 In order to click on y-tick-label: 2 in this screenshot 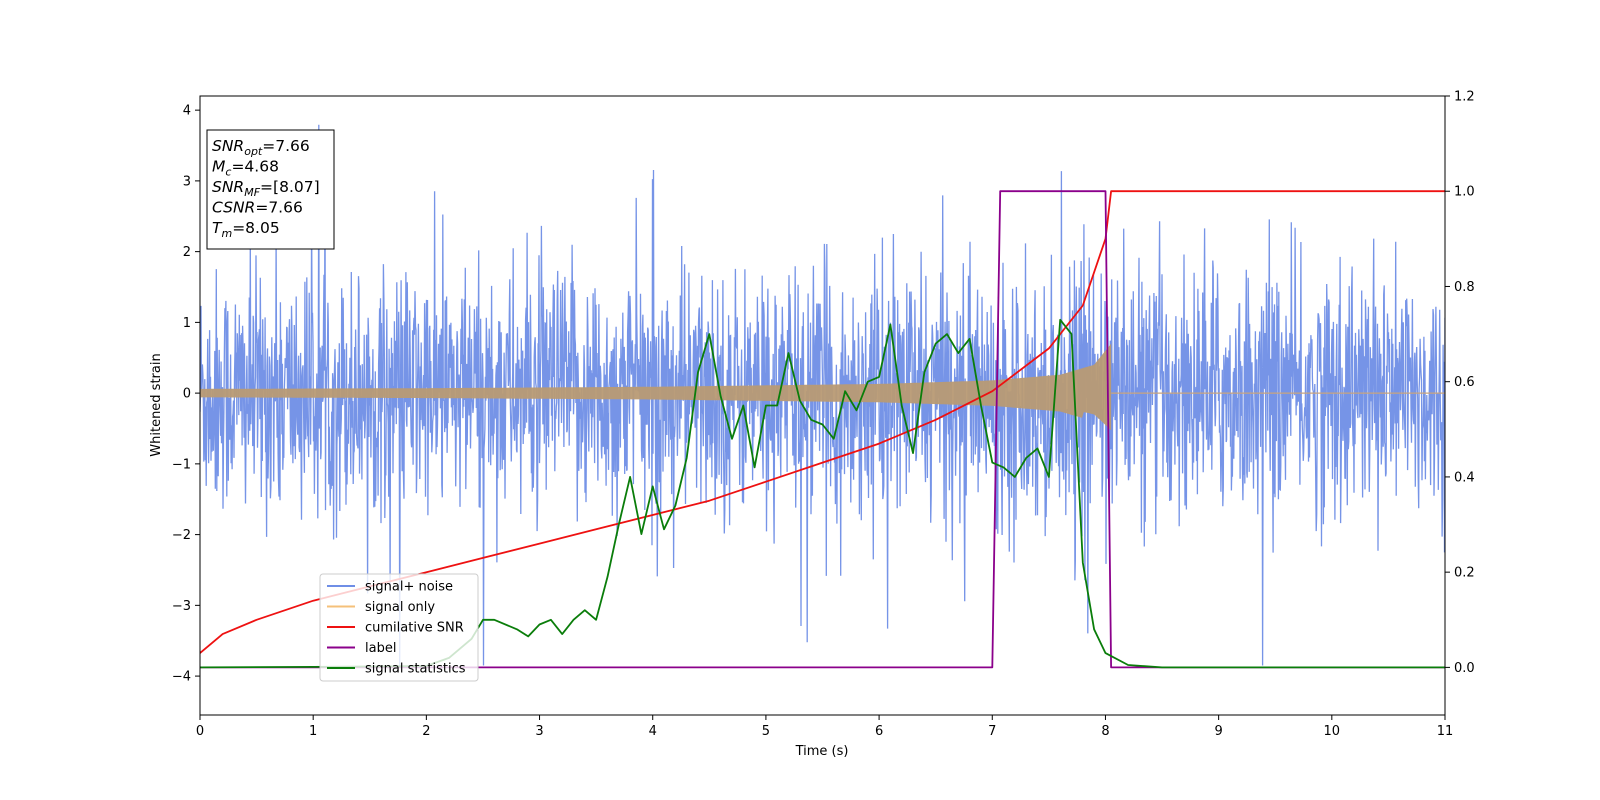, I will do `click(187, 252)`.